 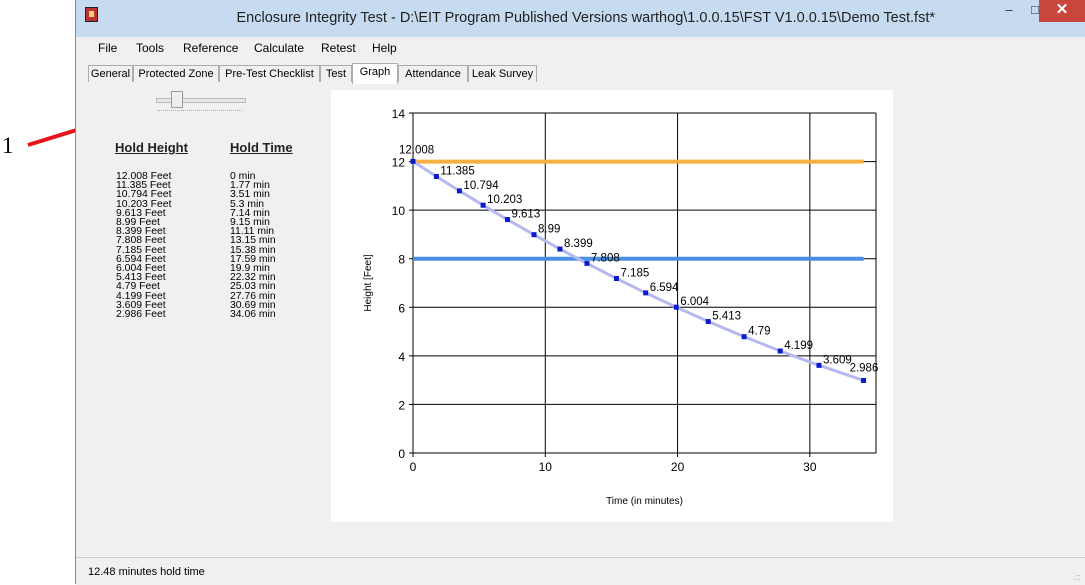 What do you see at coordinates (141, 241) in the screenshot?
I see `hold-height-value: 7.808 Feet` at bounding box center [141, 241].